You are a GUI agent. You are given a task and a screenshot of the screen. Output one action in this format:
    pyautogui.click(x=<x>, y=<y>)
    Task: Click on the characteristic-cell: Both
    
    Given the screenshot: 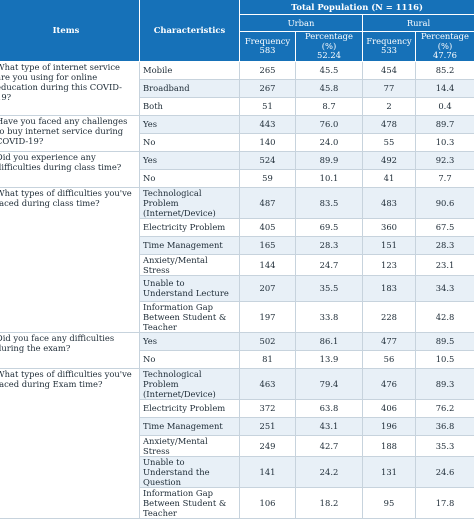 What is the action you would take?
    pyautogui.click(x=190, y=106)
    